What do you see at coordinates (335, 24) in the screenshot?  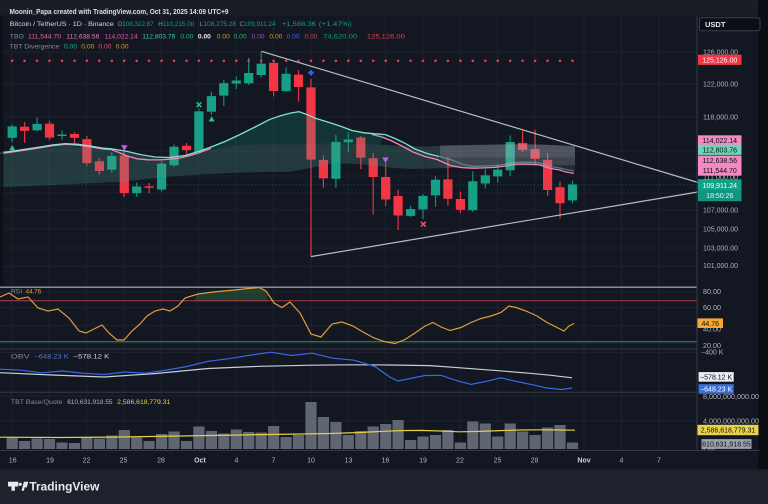 I see `svg-text: (+1.47%)` at bounding box center [335, 24].